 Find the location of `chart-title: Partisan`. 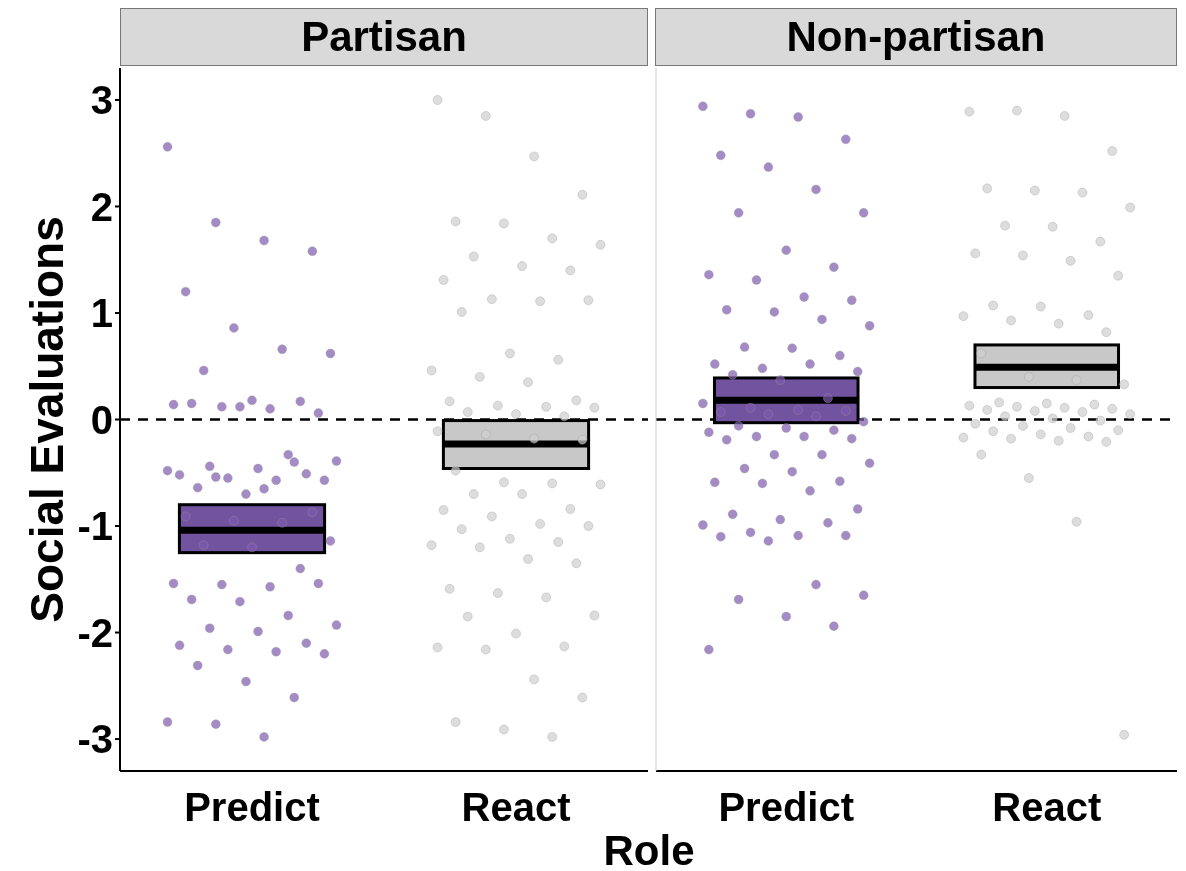

chart-title: Partisan is located at coordinates (384, 37).